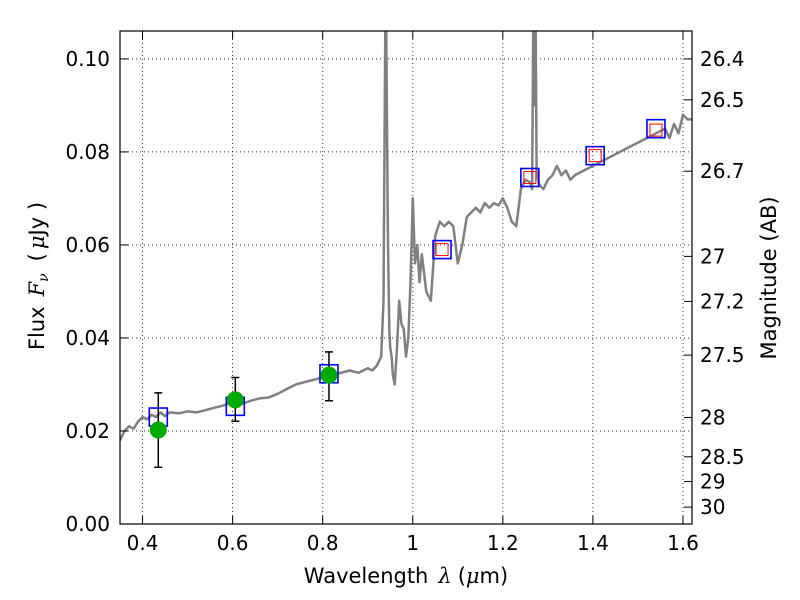  Describe the element at coordinates (87, 59) in the screenshot. I see `y-tick-label: 0.10` at that location.